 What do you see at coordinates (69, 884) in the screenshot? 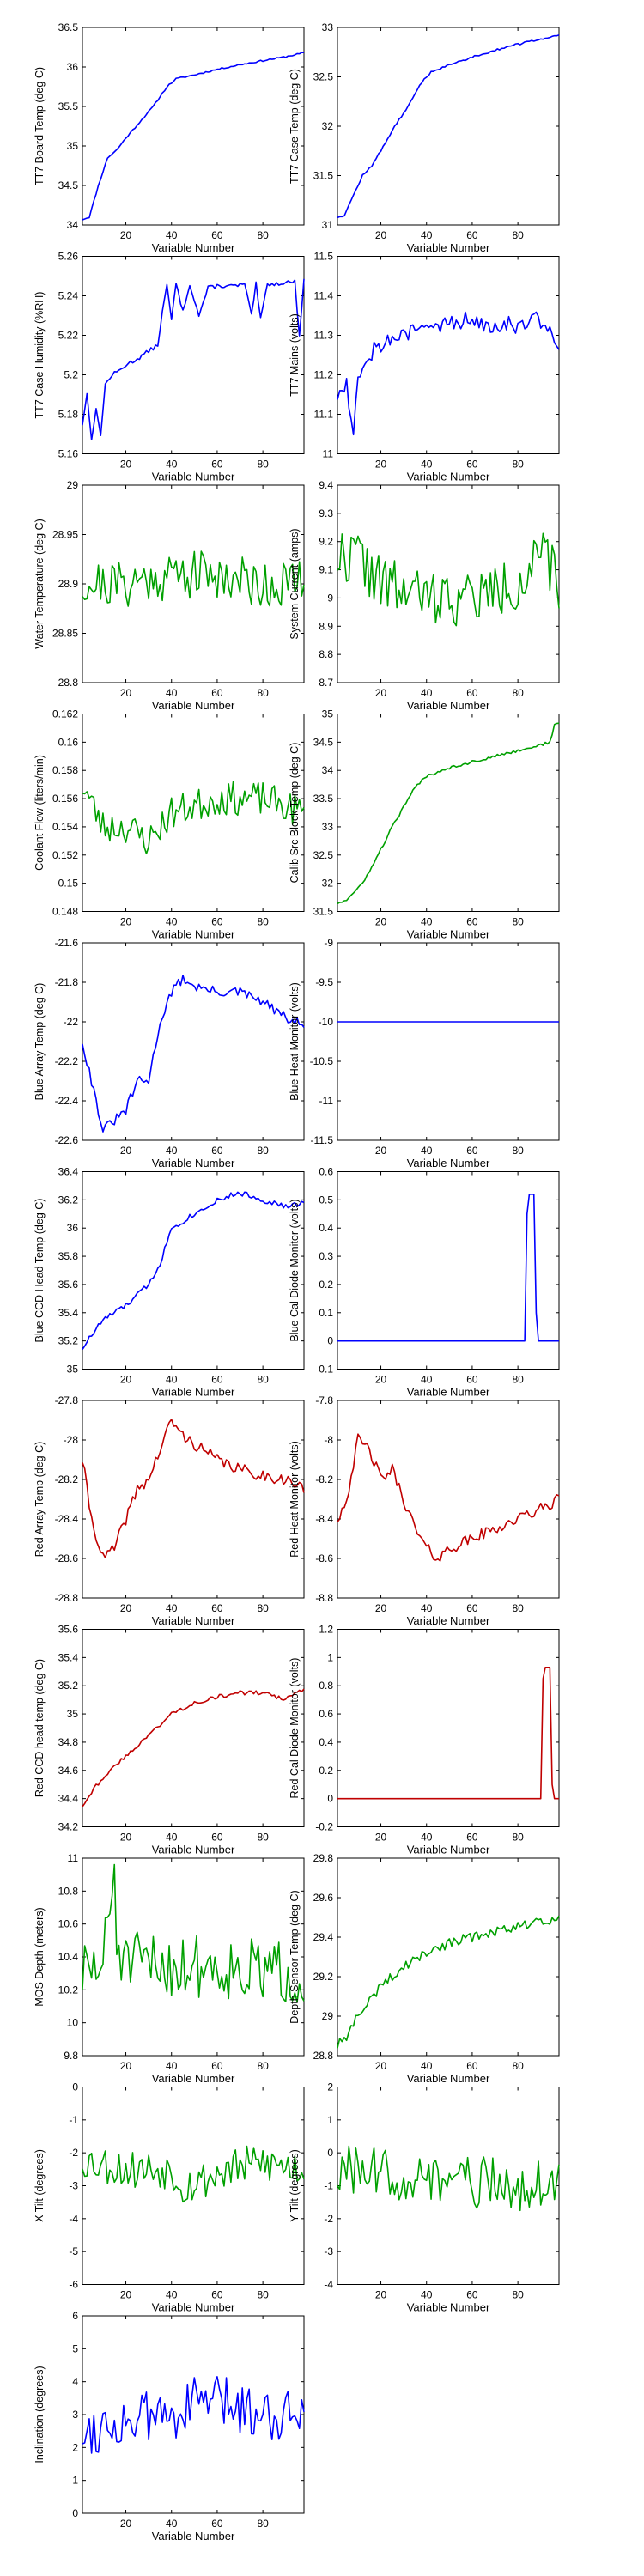
I see `y-tick-label: 0.15` at bounding box center [69, 884].